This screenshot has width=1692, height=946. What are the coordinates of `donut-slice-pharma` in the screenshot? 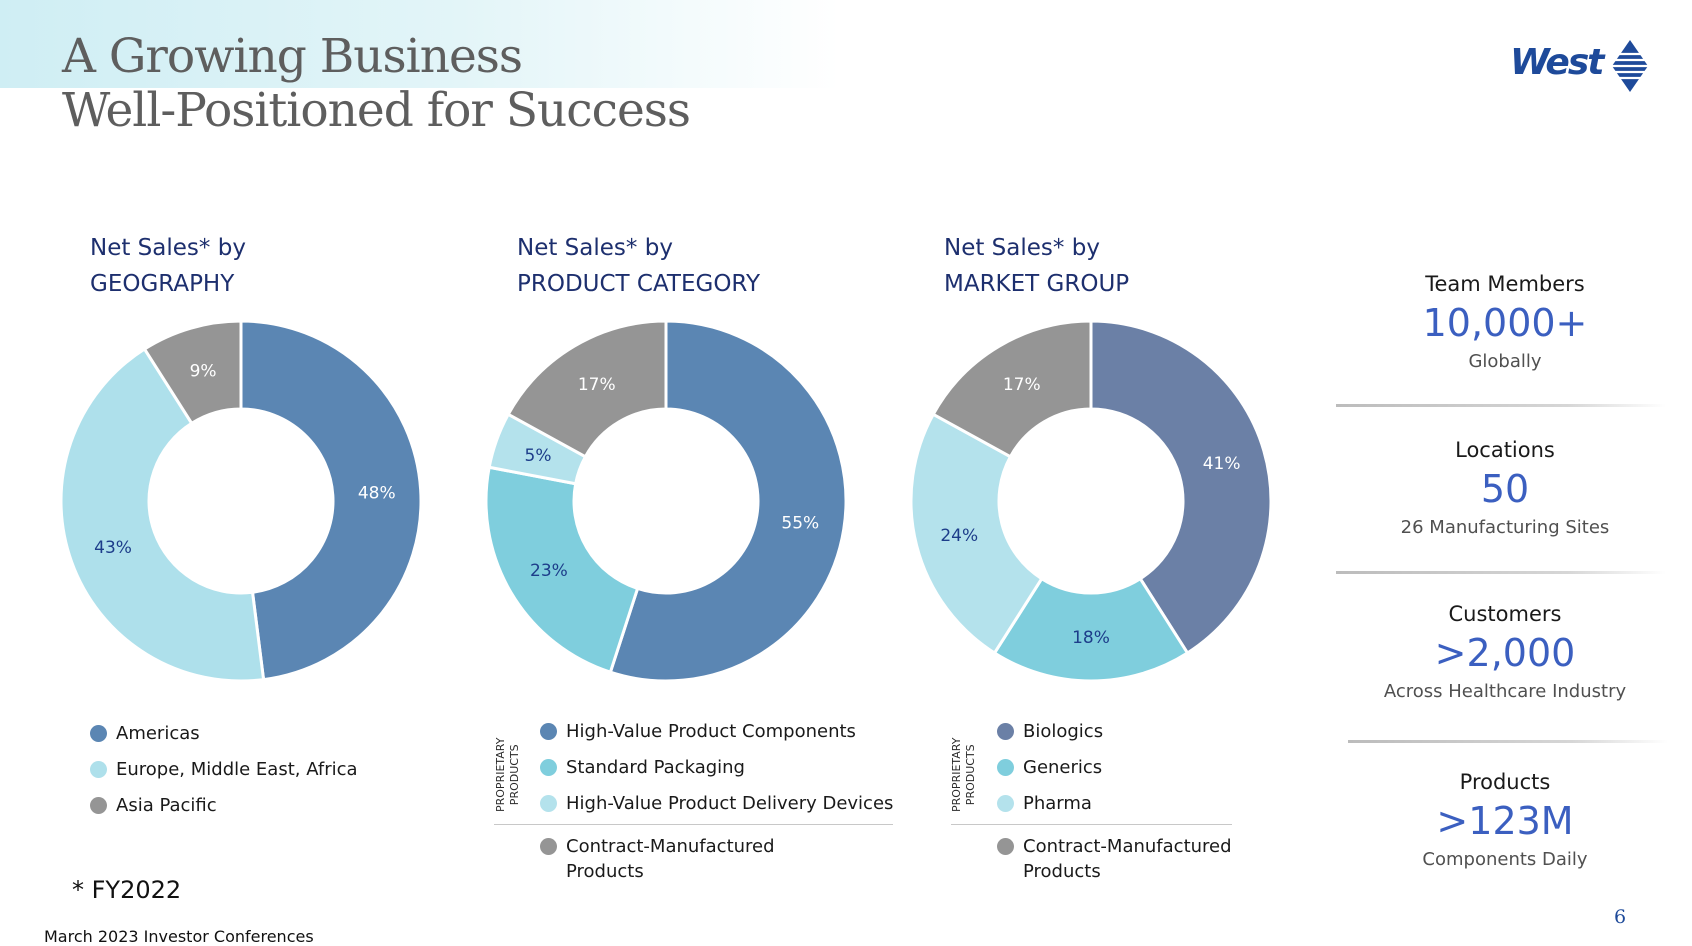 It's located at (976, 534).